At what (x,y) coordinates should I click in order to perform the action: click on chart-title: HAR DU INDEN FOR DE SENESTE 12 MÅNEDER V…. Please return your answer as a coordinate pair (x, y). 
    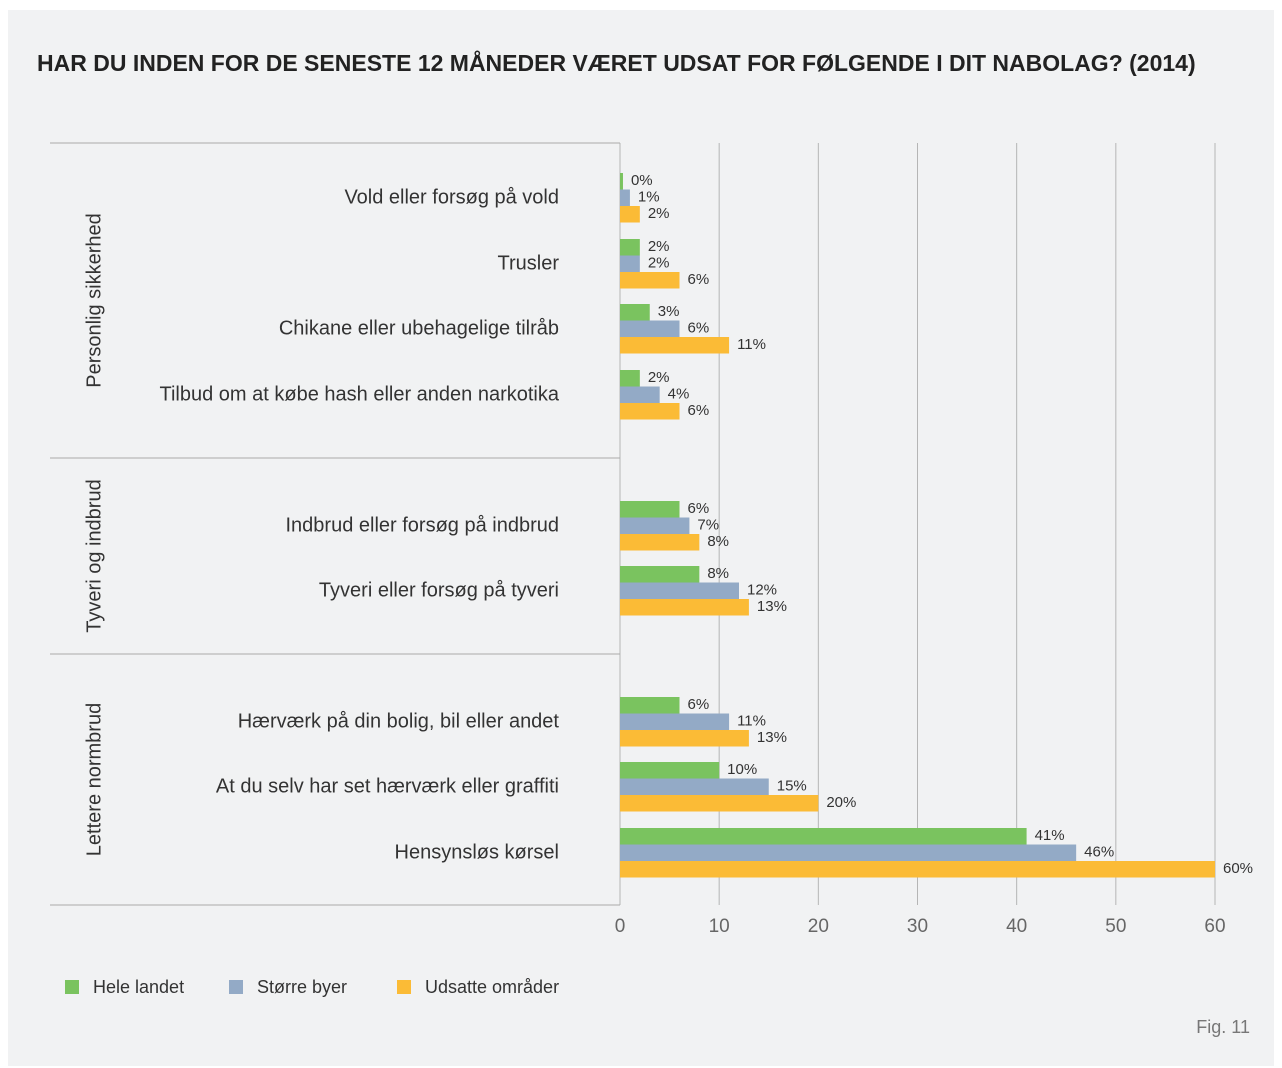
    Looking at the image, I should click on (616, 63).